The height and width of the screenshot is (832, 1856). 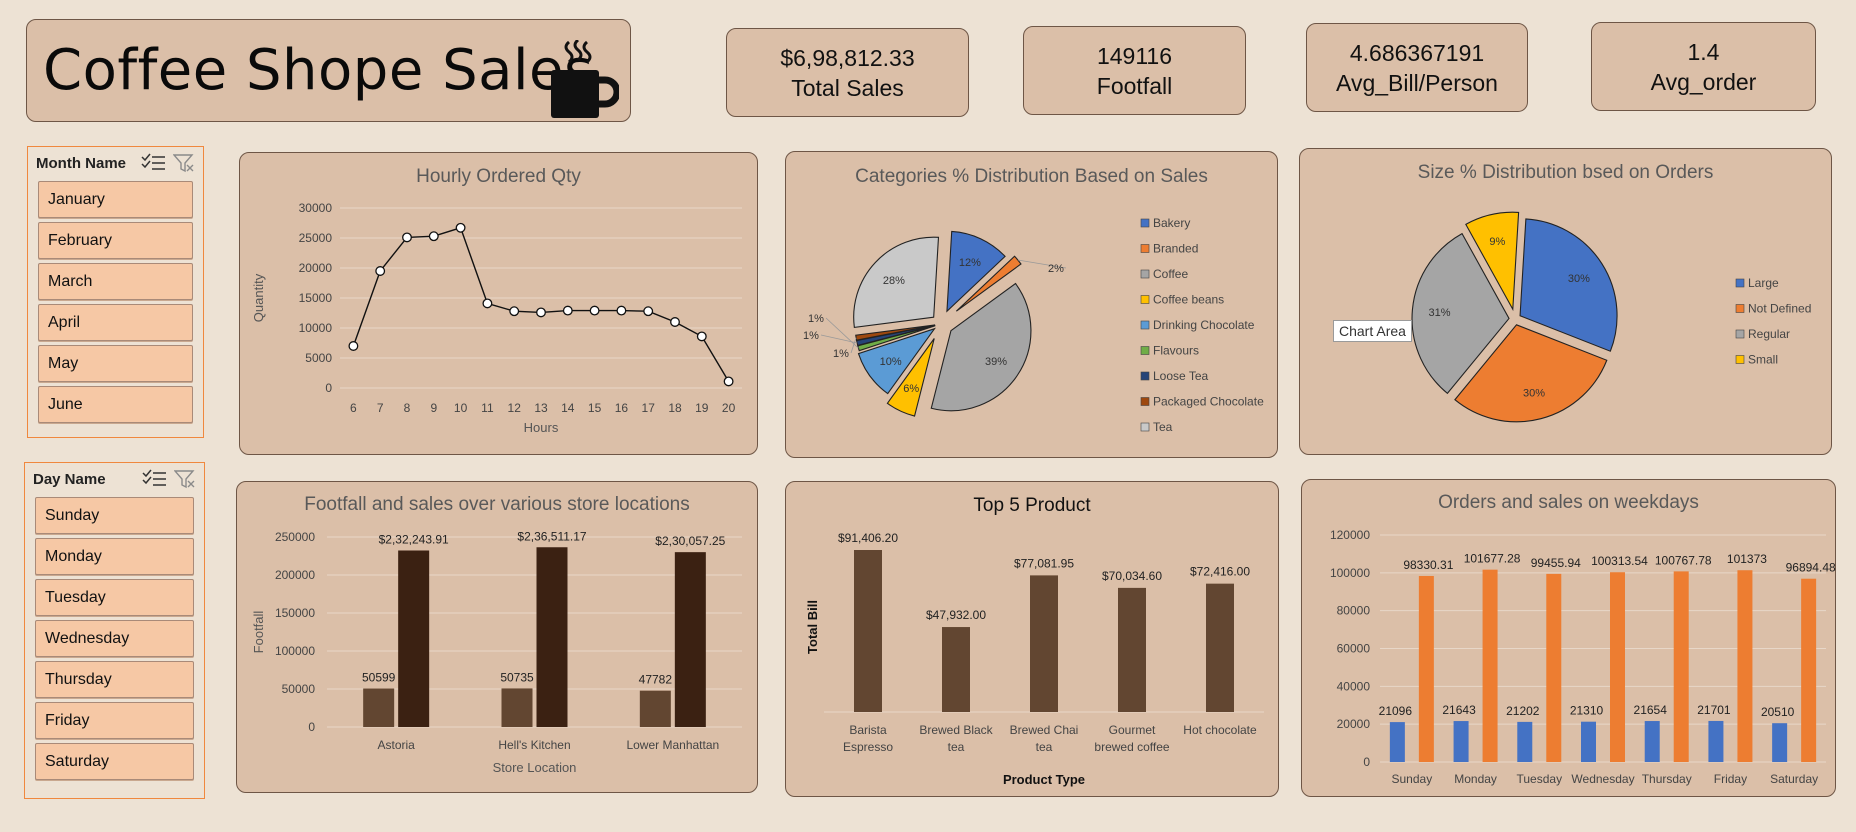 I want to click on day-slicer-item: Thursday, so click(x=114, y=679).